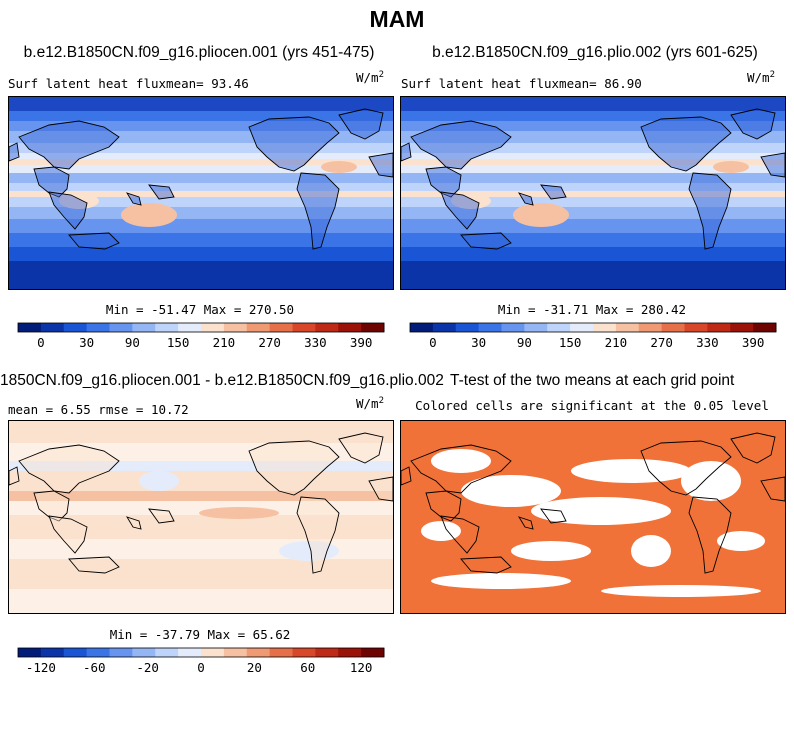  I want to click on panel-2-units: W/m2, so click(761, 78).